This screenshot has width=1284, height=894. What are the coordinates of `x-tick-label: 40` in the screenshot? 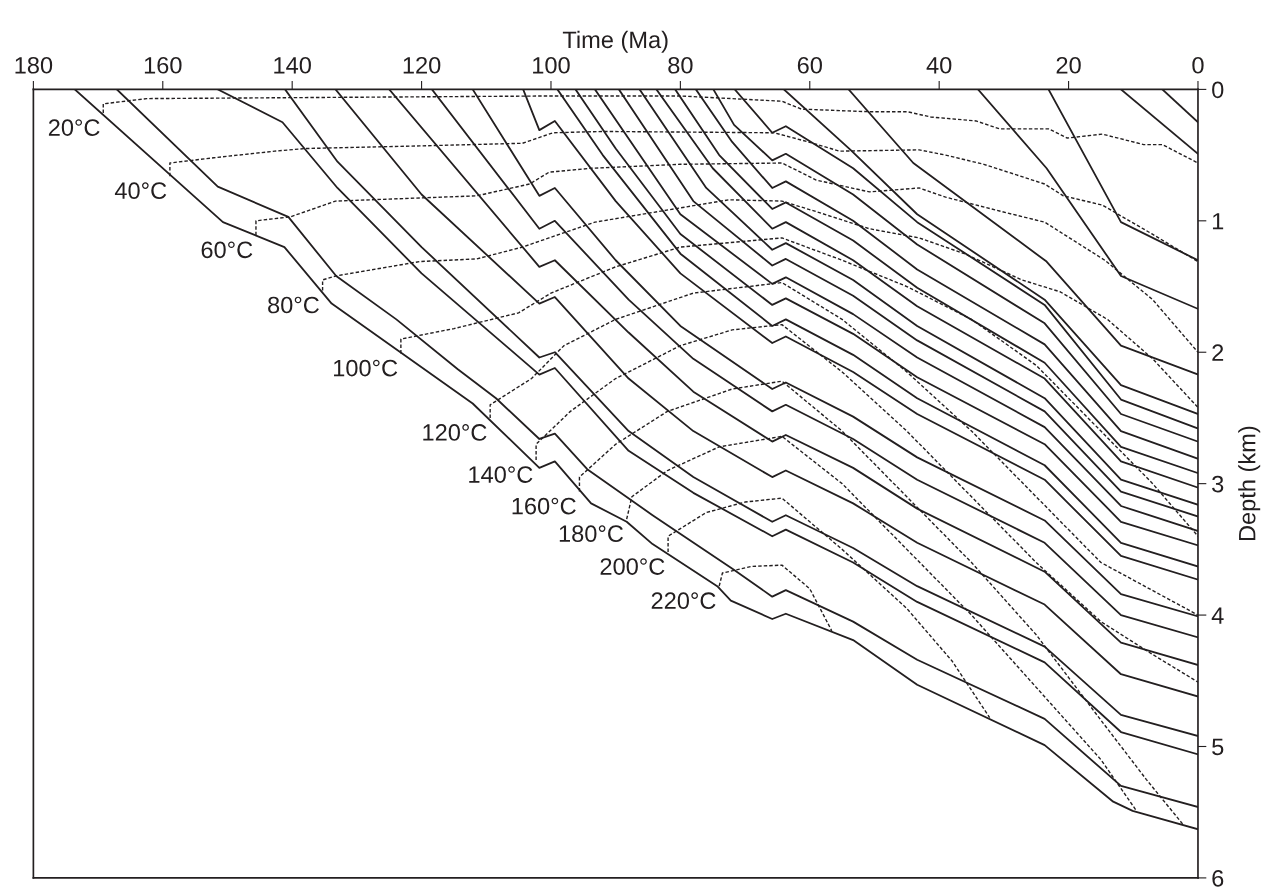 It's located at (939, 65).